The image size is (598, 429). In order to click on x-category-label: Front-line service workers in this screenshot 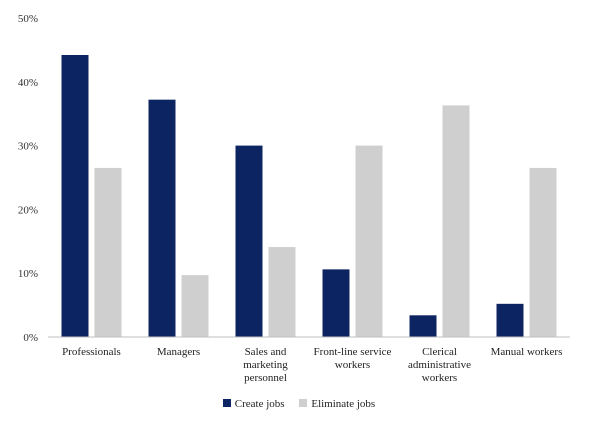, I will do `click(353, 358)`.